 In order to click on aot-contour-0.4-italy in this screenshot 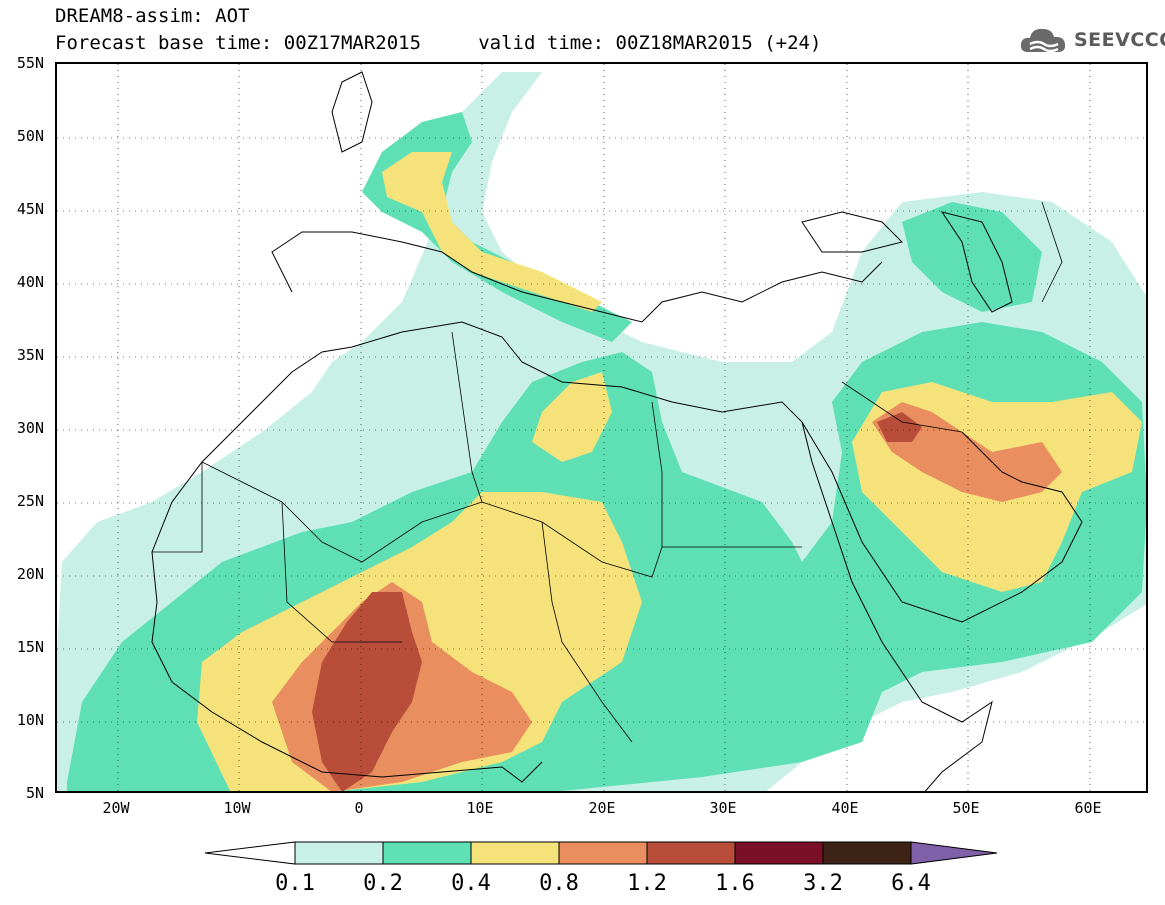, I will do `click(492, 232)`.